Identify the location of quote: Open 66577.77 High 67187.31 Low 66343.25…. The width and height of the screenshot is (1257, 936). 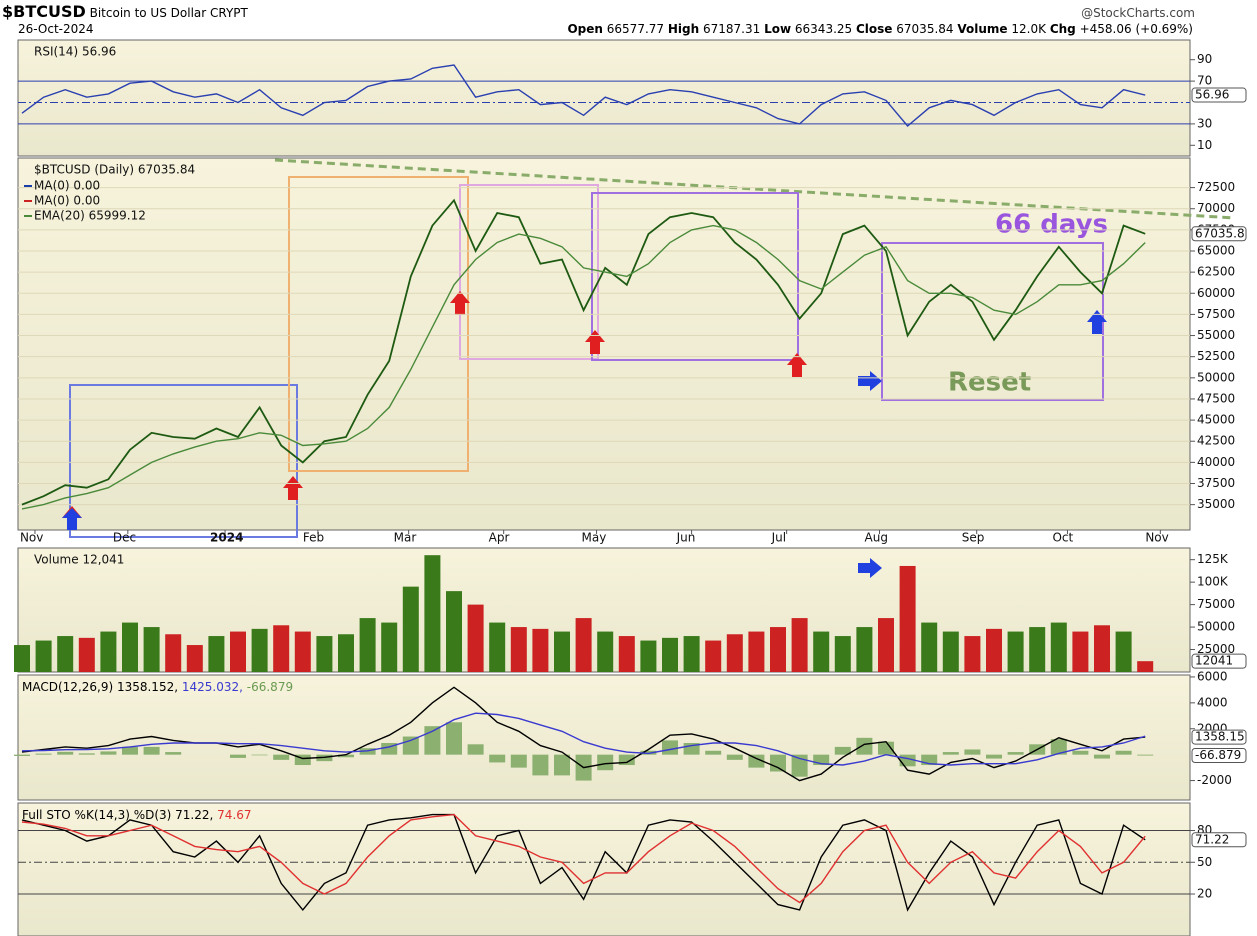
(880, 29).